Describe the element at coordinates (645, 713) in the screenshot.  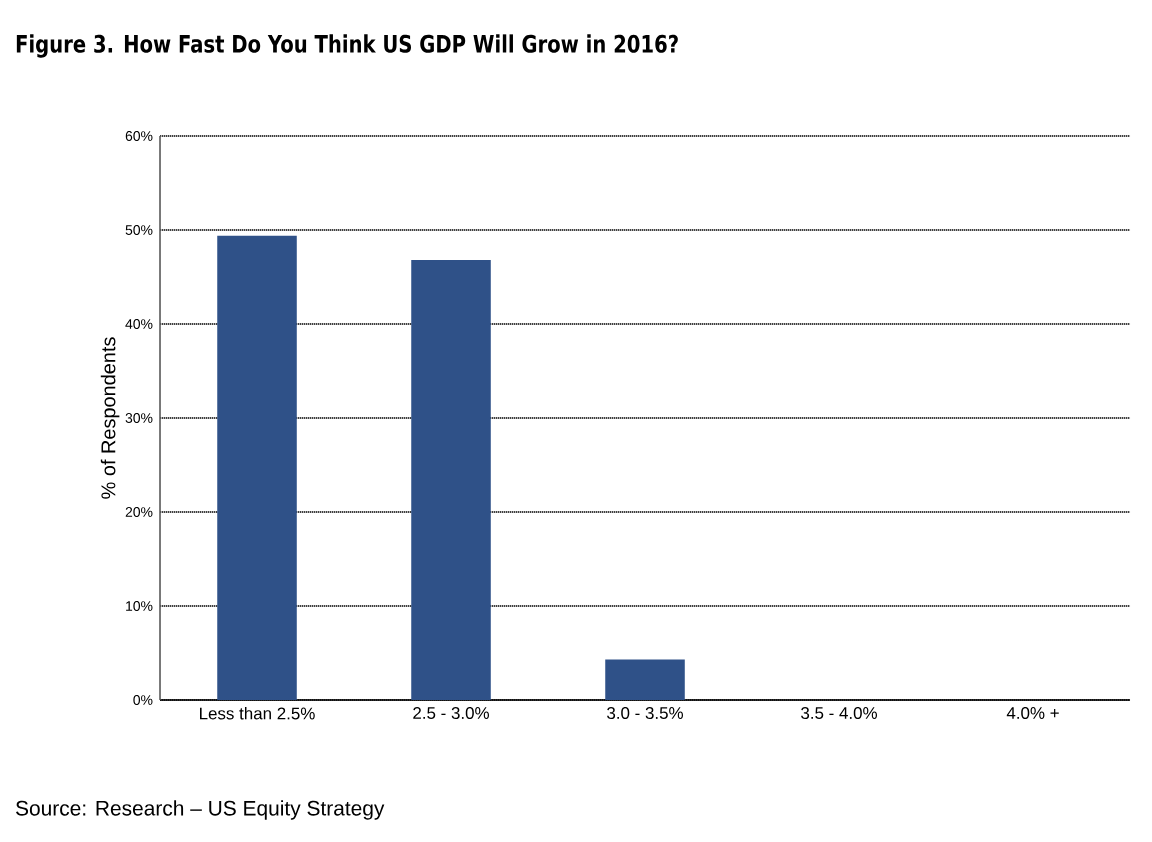
I see `x-tick-label: 3.0 - 3.5%` at that location.